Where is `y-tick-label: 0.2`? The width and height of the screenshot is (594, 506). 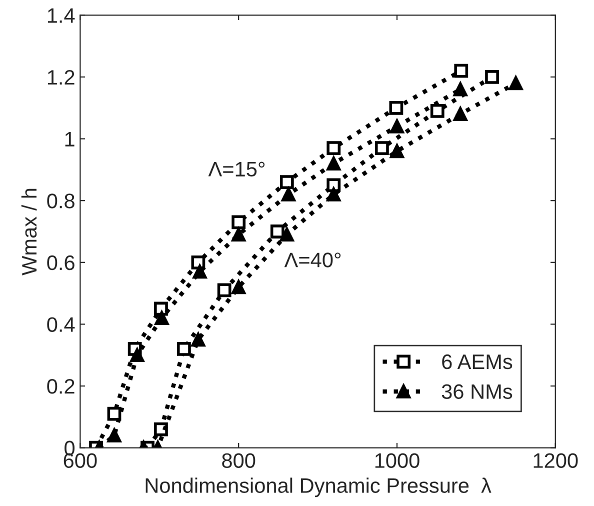 y-tick-label: 0.2 is located at coordinates (60, 386).